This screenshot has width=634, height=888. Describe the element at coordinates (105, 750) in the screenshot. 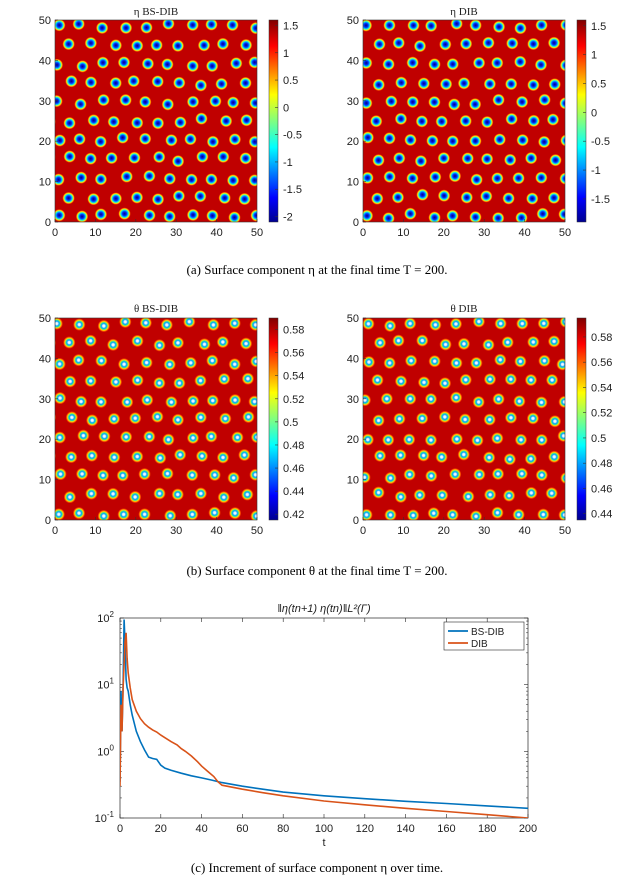

I see `y-tick-label: 10⁰` at that location.